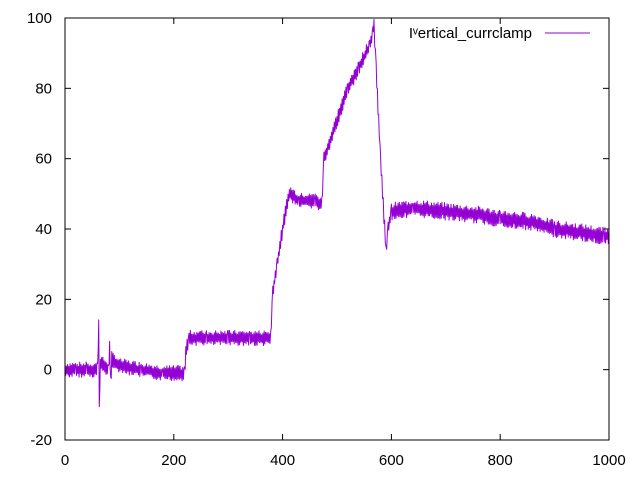 This screenshot has width=640, height=485. Describe the element at coordinates (43, 299) in the screenshot. I see `y-tick-label: 20` at that location.